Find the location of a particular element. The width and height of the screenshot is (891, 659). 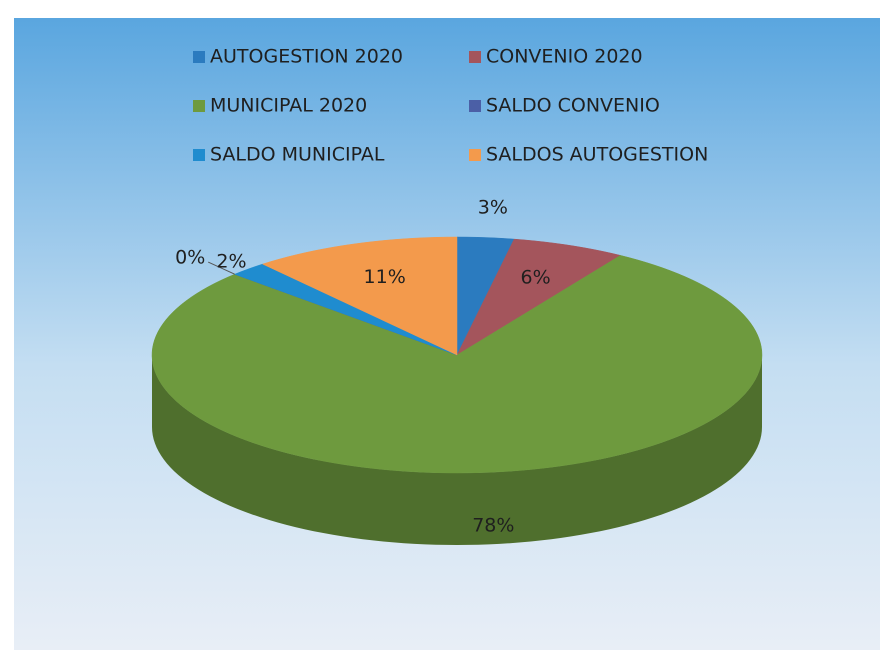

leader-line is located at coordinates (221, 268).